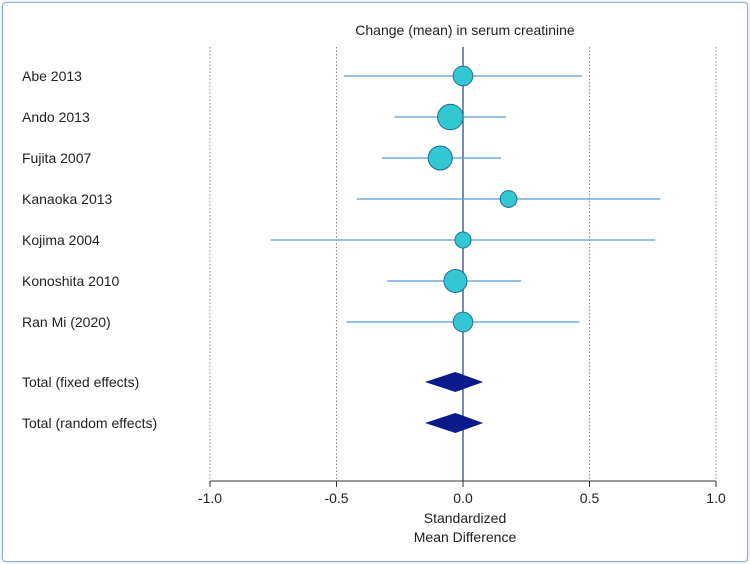  I want to click on x-axis-label-line2: Mean Difference, so click(465, 537).